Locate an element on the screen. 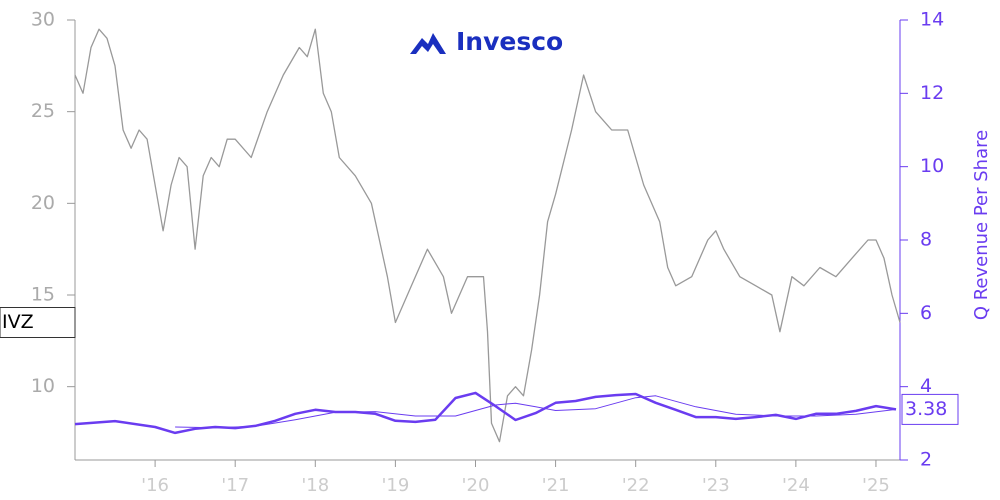  x-tick-label: '16 is located at coordinates (155, 485).